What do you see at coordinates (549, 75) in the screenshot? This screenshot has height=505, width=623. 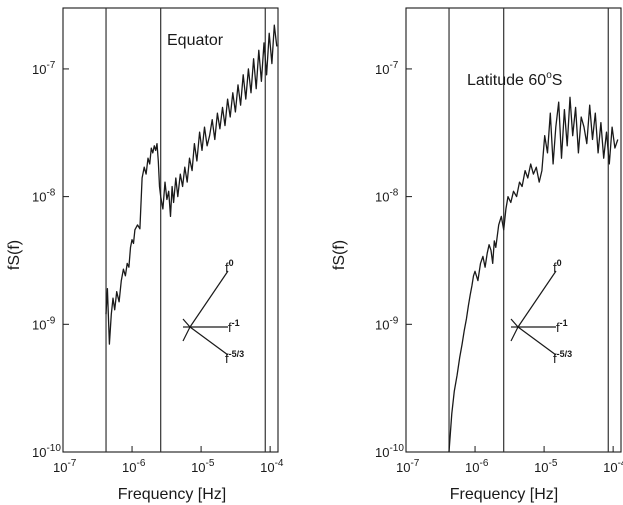 I see `panel-title-degree: o` at bounding box center [549, 75].